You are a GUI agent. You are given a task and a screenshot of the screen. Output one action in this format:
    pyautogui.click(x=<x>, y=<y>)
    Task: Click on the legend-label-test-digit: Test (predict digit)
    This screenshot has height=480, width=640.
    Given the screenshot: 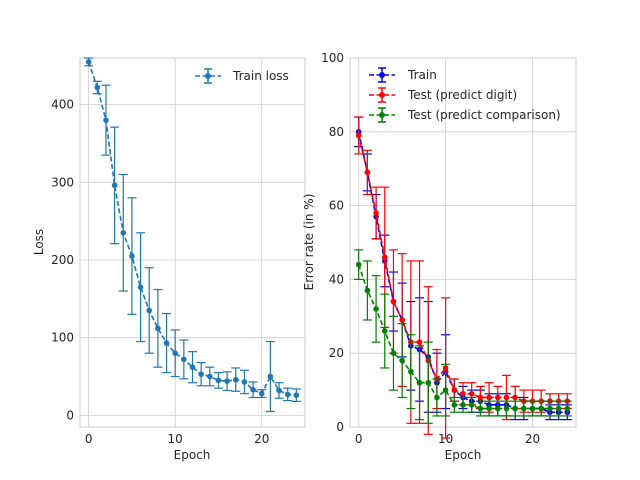 What is the action you would take?
    pyautogui.click(x=462, y=95)
    